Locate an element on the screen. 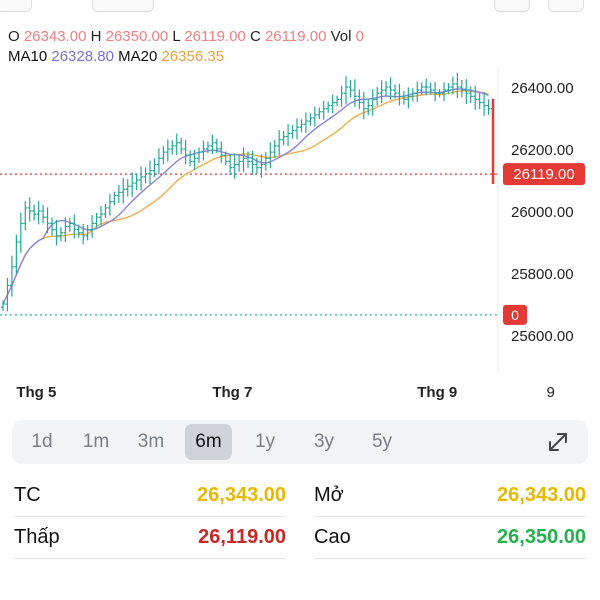  timeframe-1d: 1d is located at coordinates (42, 441).